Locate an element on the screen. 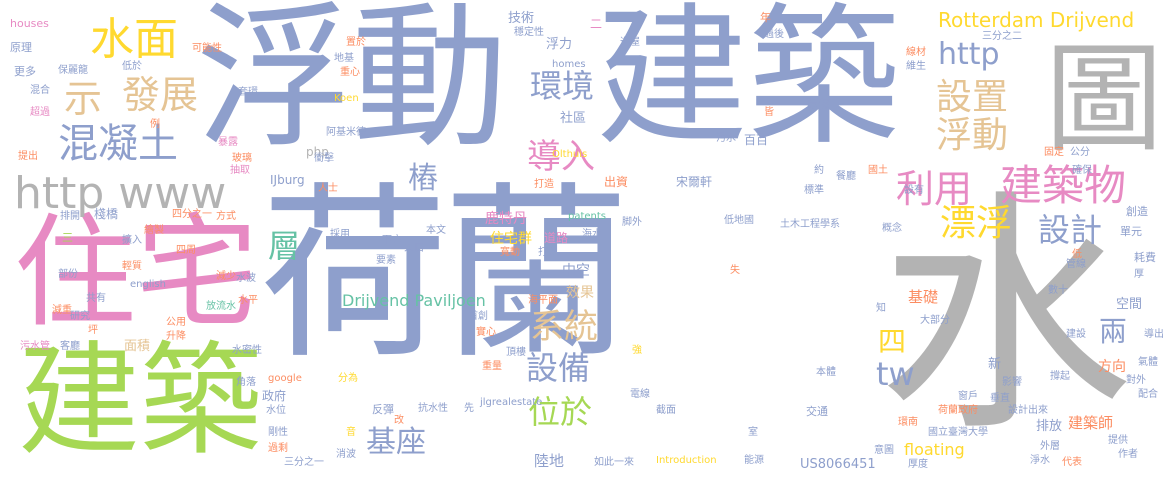 The image size is (1175, 482). word: 頂樓 is located at coordinates (516, 352).